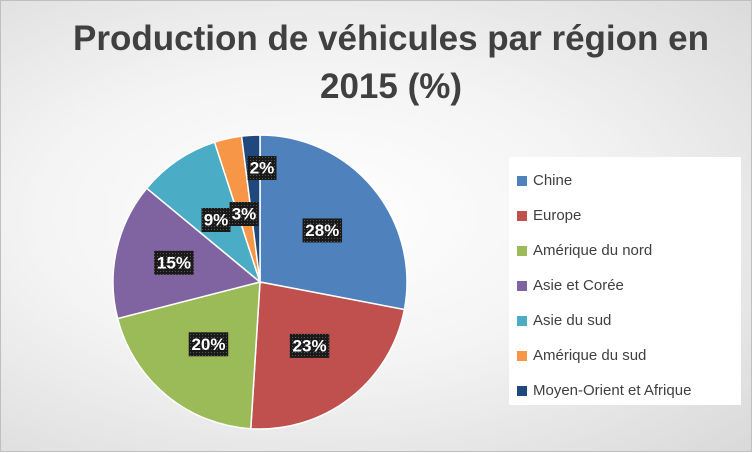  I want to click on legend-item: Amérique du nord, so click(629, 250).